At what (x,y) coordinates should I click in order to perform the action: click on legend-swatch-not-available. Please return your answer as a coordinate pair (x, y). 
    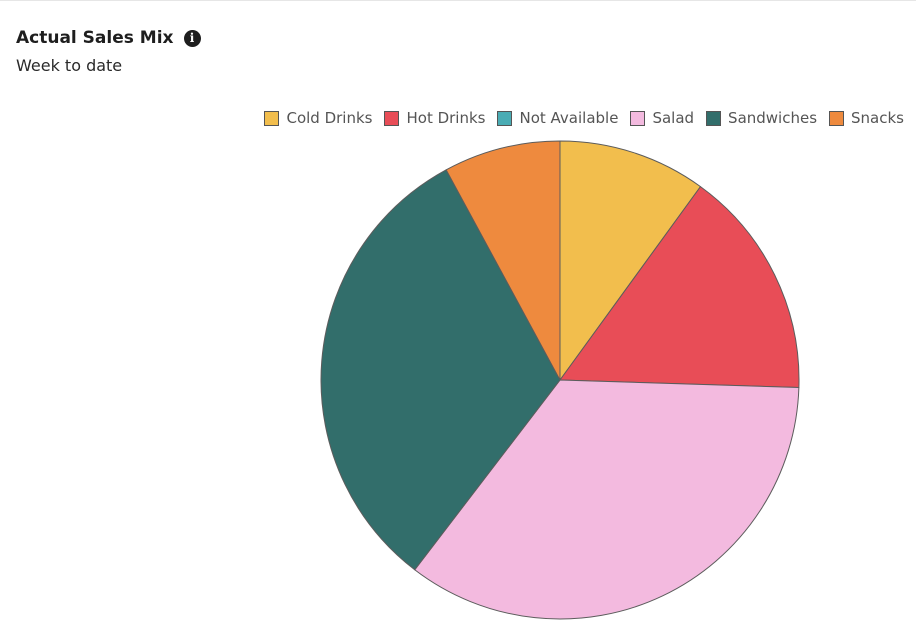
    Looking at the image, I should click on (505, 118).